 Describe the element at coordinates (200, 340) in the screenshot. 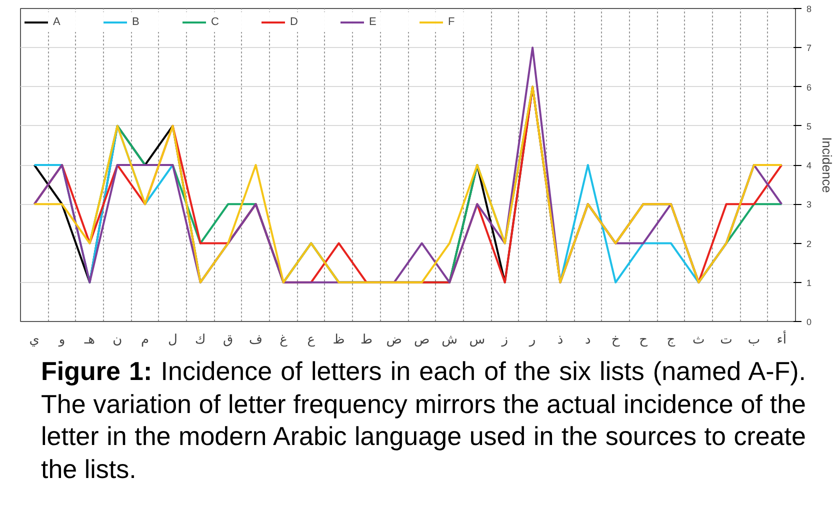

I see `x-tick-label: ك` at that location.